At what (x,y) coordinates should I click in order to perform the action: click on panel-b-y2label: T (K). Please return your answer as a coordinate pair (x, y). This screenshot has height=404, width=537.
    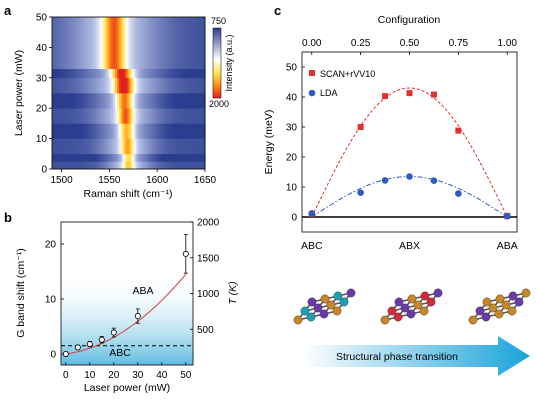
    Looking at the image, I should click on (233, 292).